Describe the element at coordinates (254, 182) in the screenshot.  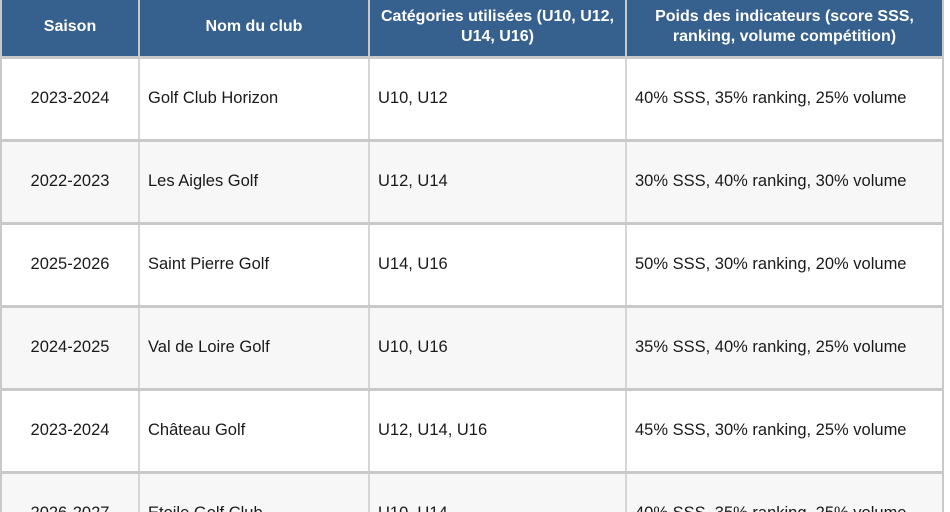
I see `cell-club: Les Aigles Golf` at that location.